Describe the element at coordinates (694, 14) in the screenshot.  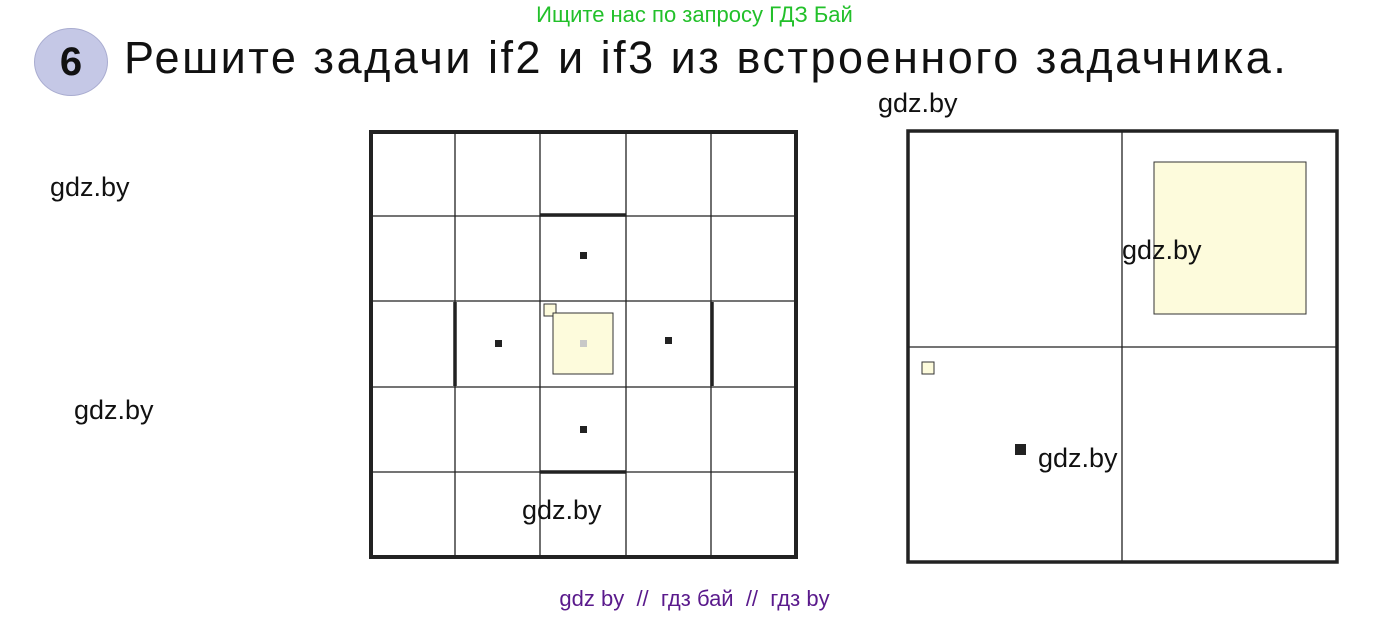
I see `search-hint: Ищите нас по запросу ГДЗ Бай` at that location.